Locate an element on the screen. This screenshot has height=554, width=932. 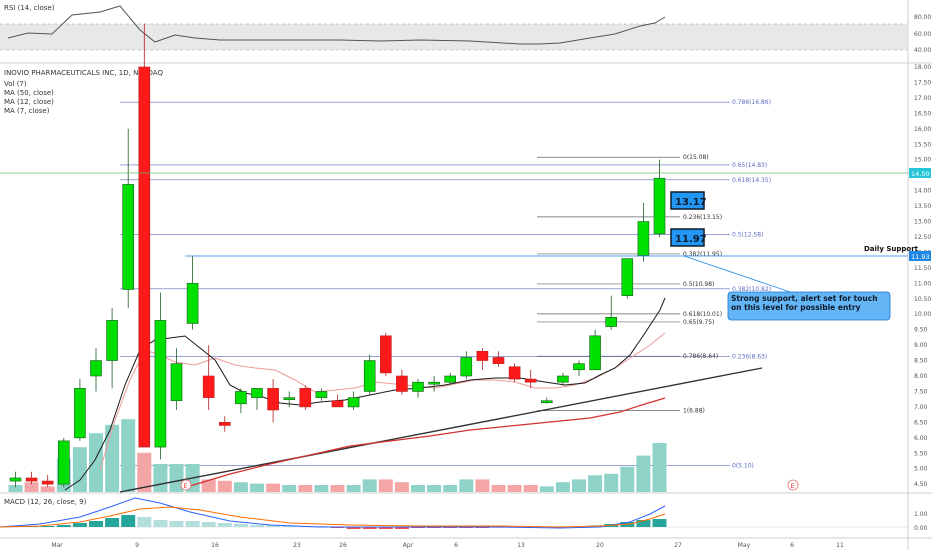
macd-tick: 0.00 is located at coordinates (921, 528).